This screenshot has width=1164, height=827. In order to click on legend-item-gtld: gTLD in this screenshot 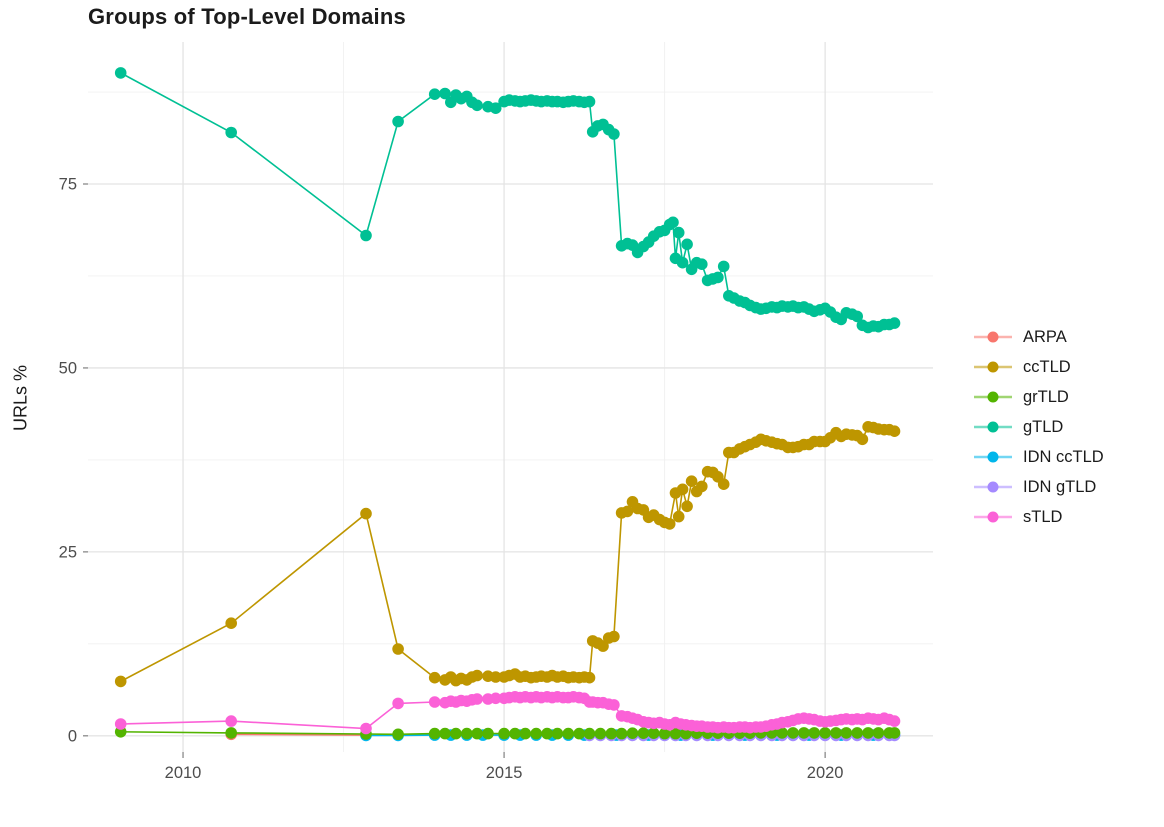, I will do `click(1039, 427)`.